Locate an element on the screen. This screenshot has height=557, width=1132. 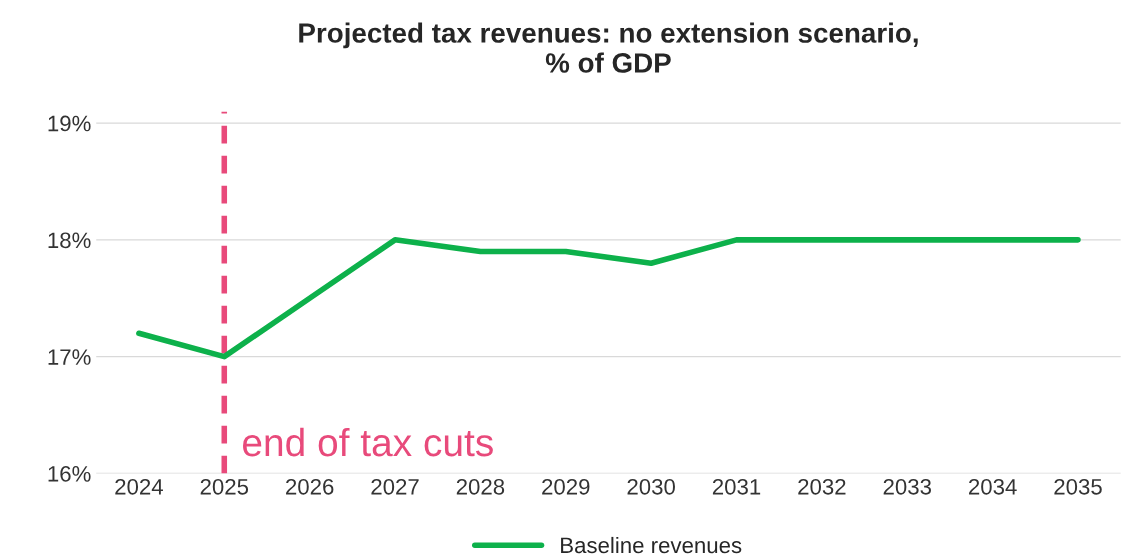
y-tick-label: 17% is located at coordinates (69, 357).